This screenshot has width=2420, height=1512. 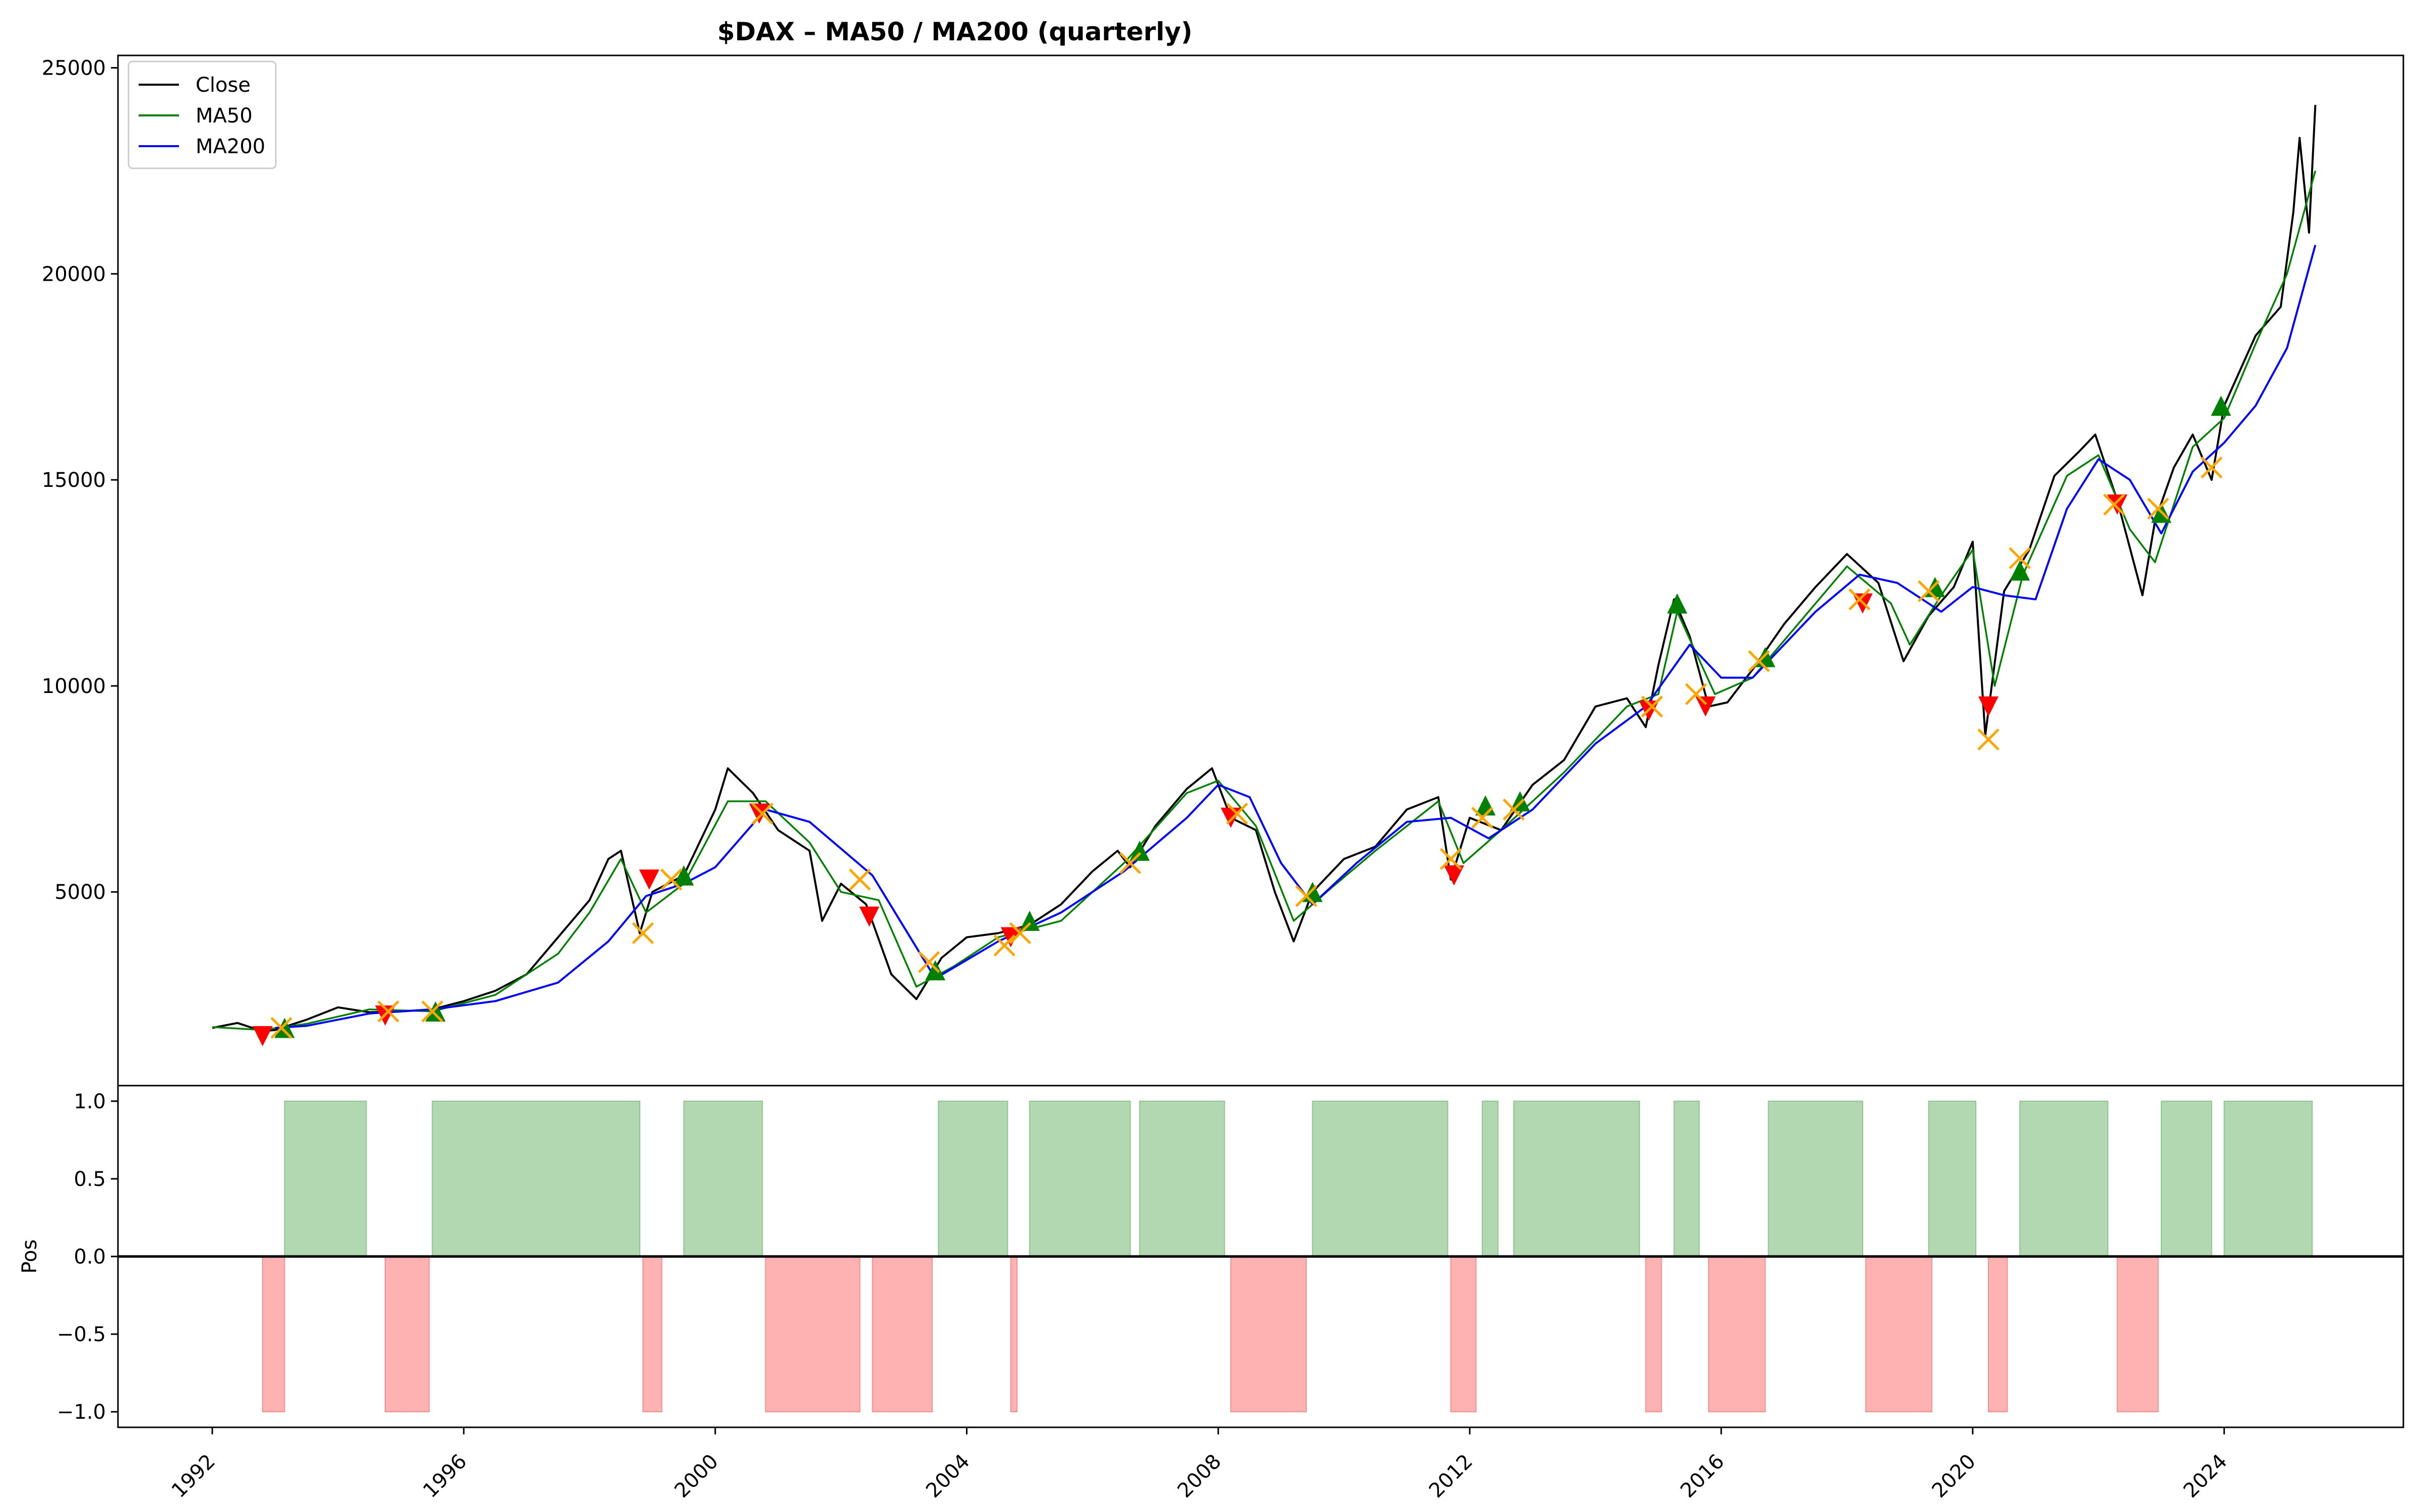 I want to click on position-y-tick-label: −1.0, so click(x=81, y=1413).